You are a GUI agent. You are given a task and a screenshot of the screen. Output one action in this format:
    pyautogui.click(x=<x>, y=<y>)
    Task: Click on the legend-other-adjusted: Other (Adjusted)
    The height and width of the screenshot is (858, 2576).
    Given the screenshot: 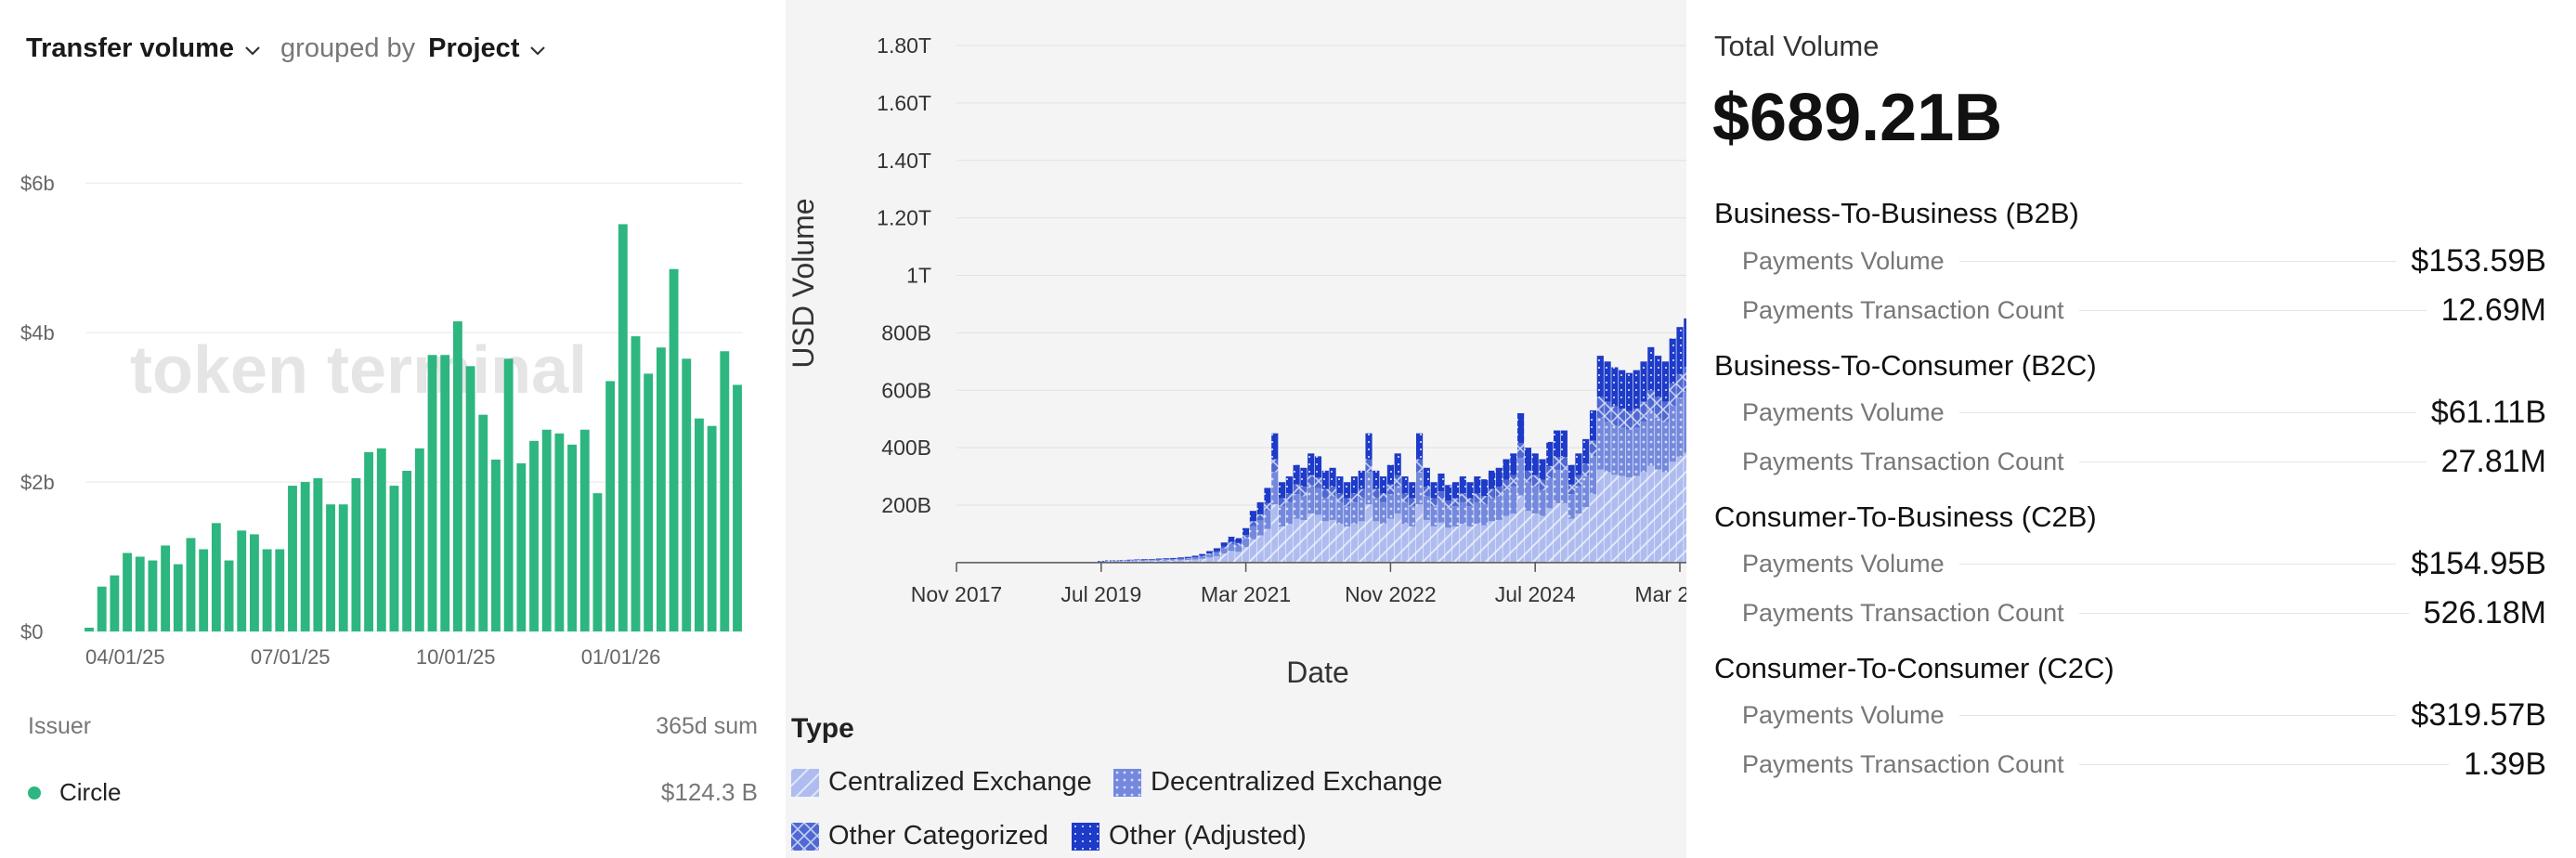 What is the action you would take?
    pyautogui.click(x=1189, y=836)
    